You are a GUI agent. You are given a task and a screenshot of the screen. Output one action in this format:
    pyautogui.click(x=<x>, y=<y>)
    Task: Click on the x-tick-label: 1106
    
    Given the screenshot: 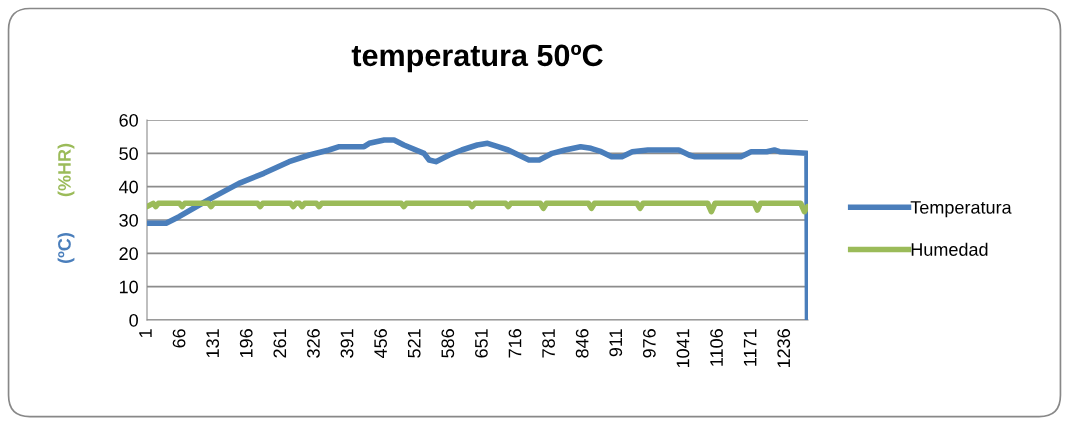 What is the action you would take?
    pyautogui.click(x=716, y=347)
    